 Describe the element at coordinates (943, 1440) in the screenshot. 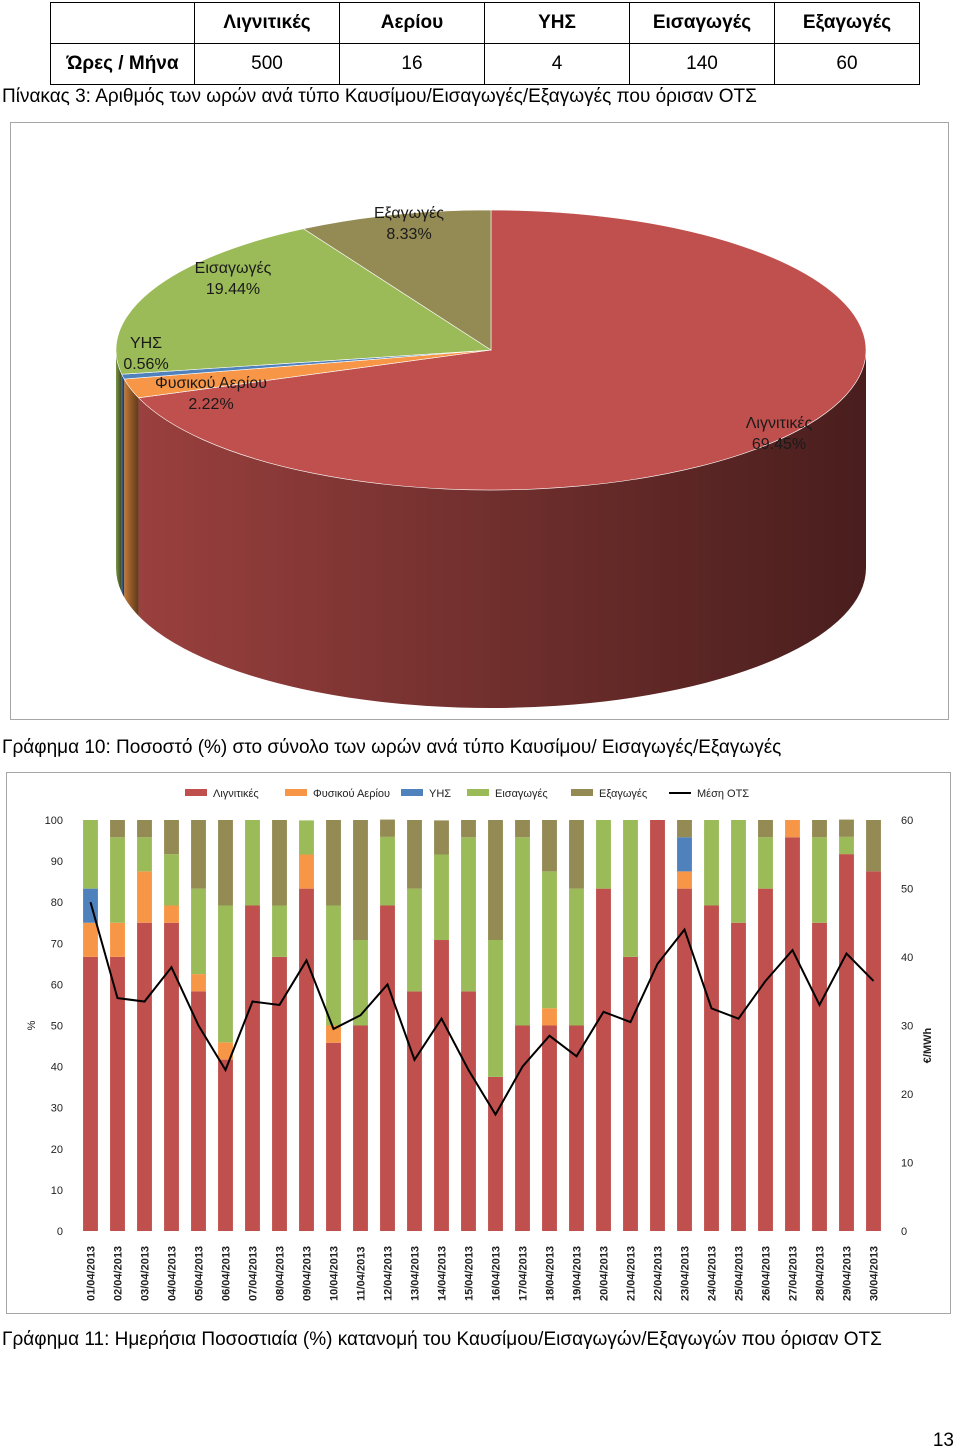

I see `page-number: 13` at that location.